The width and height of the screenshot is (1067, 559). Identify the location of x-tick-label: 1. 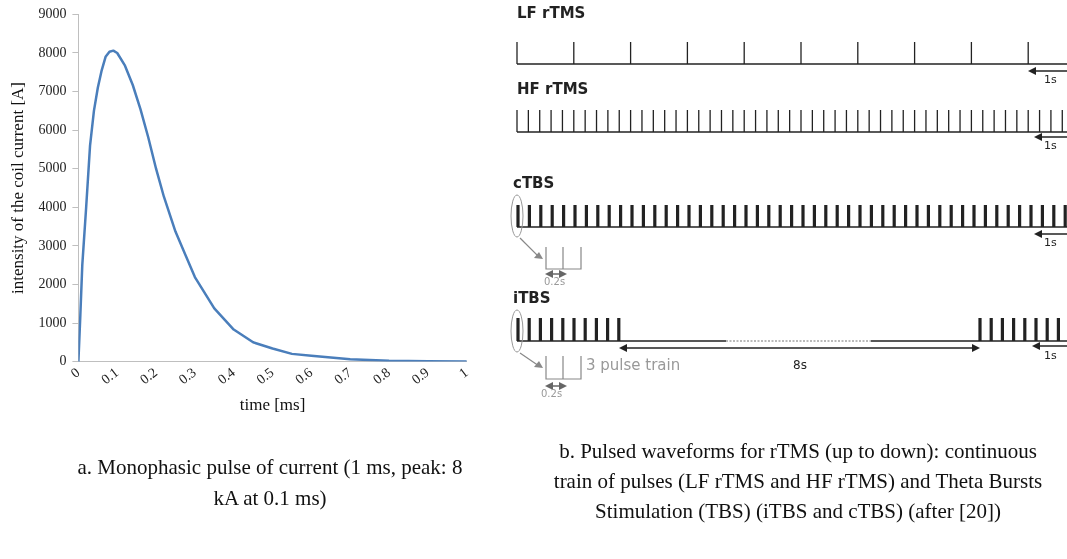
(463, 372).